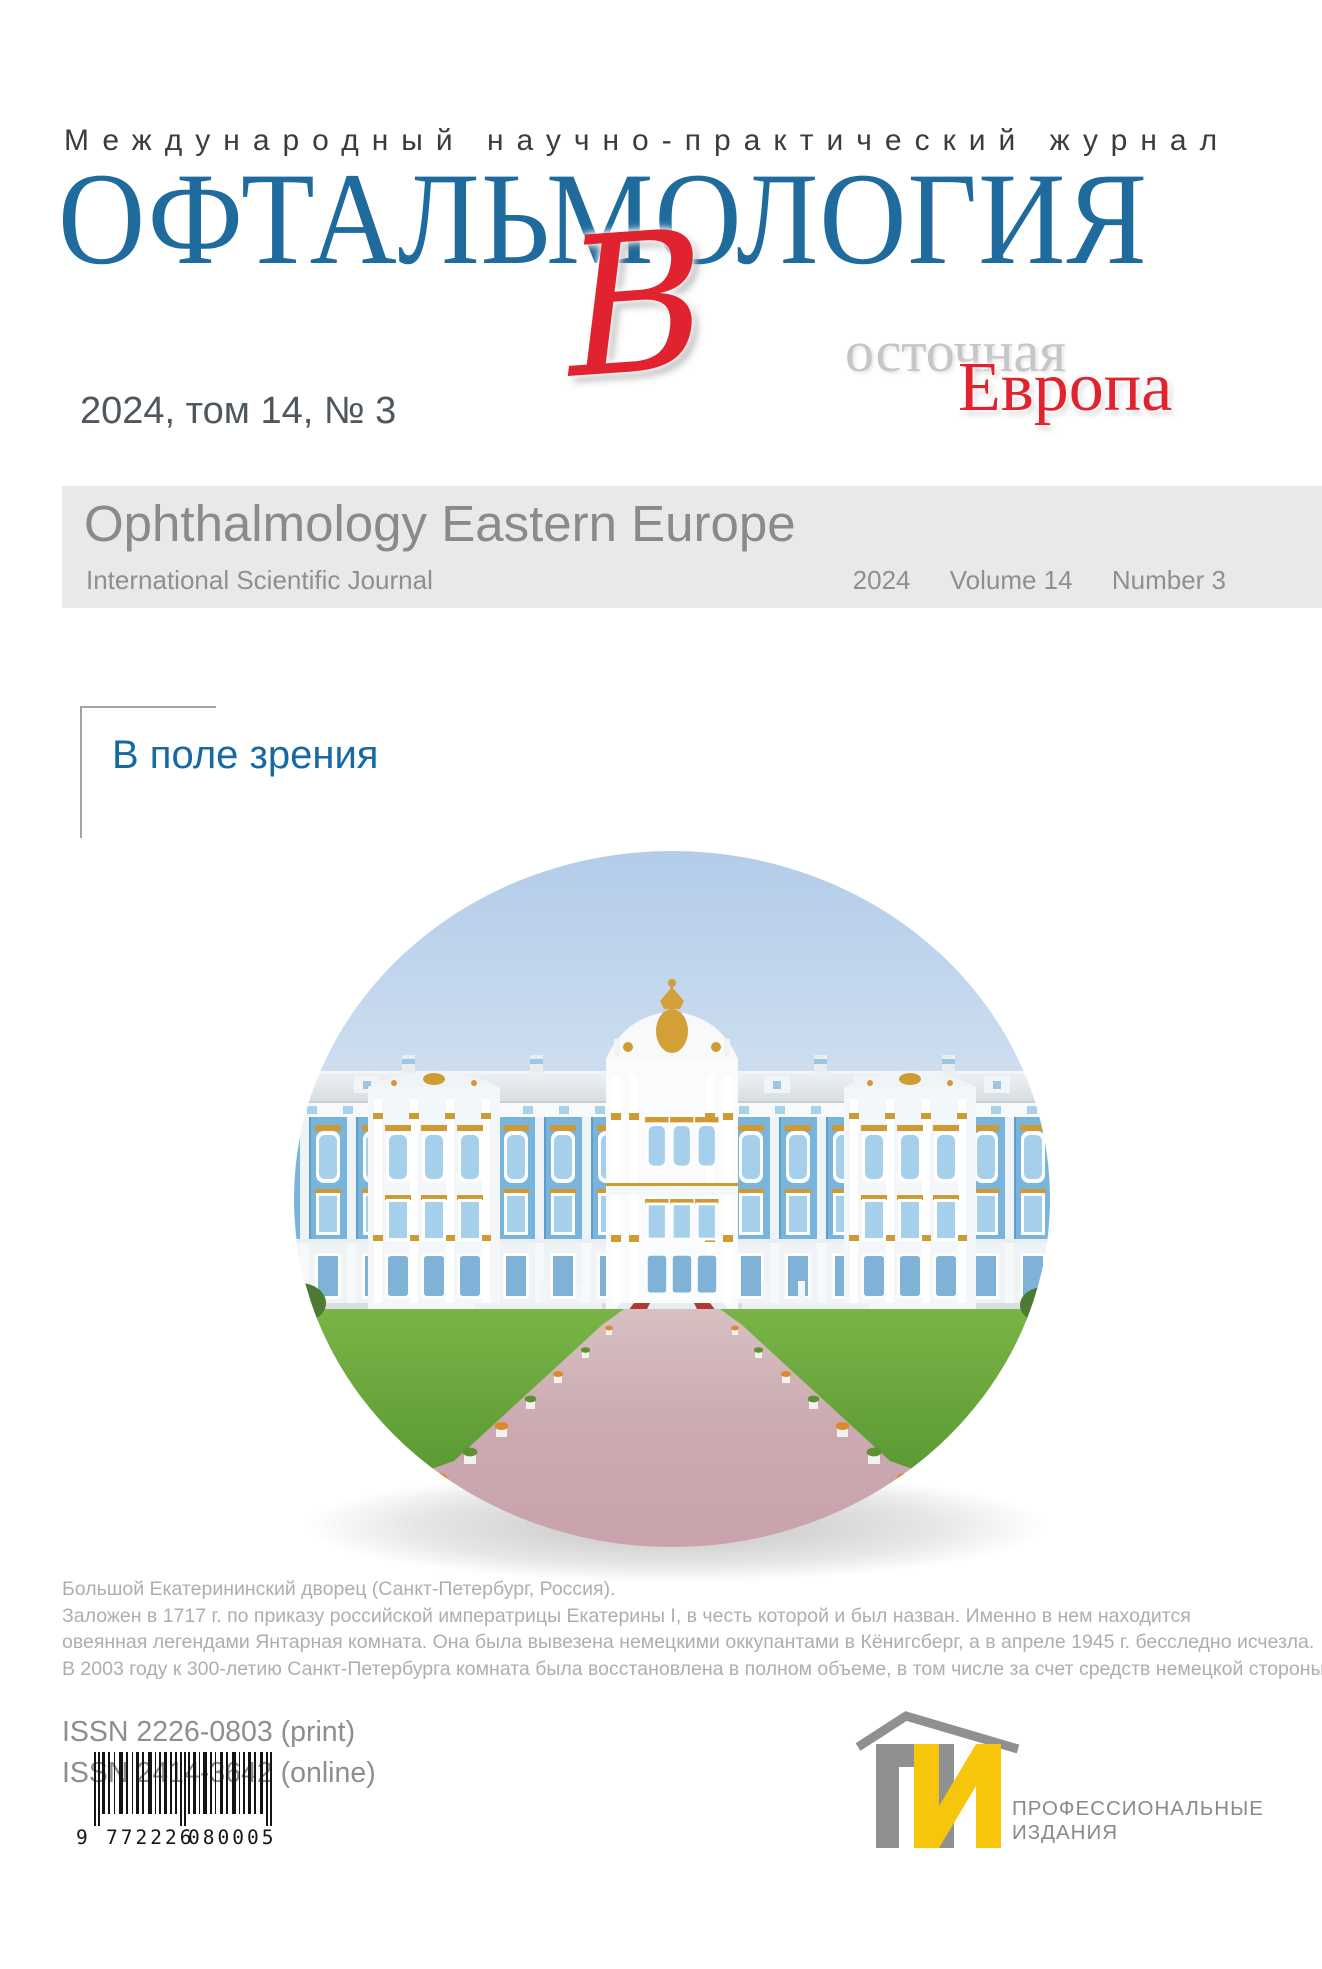  What do you see at coordinates (937, 1732) in the screenshot?
I see `house-roof-icon` at bounding box center [937, 1732].